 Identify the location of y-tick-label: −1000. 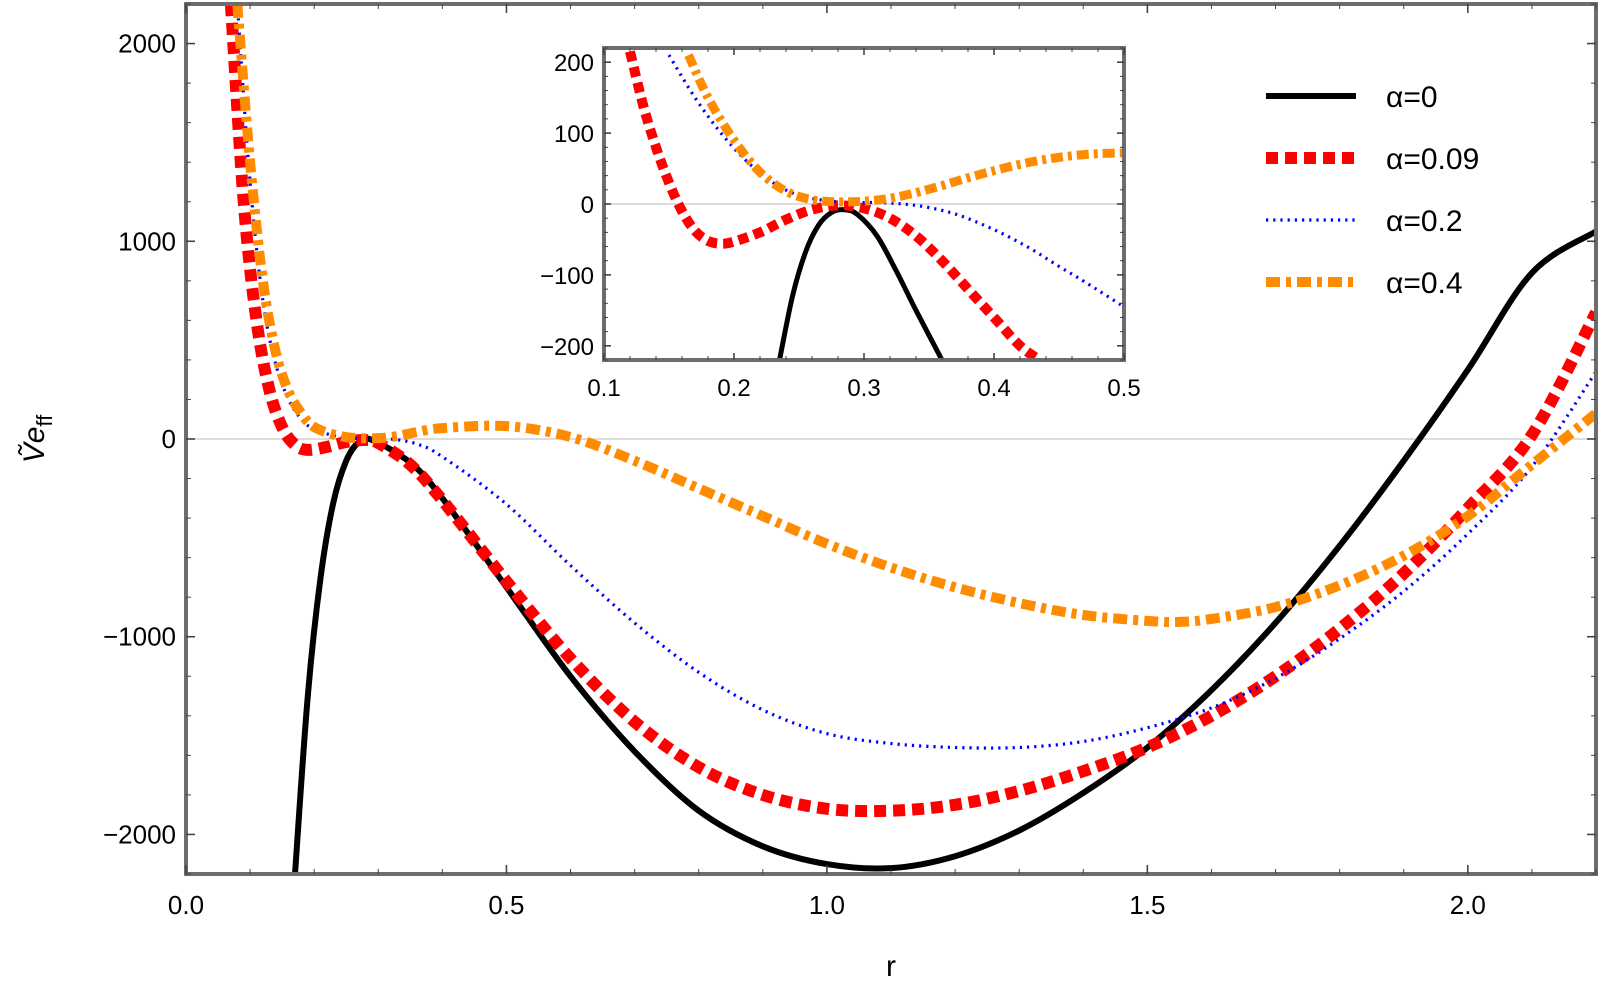
(139, 637).